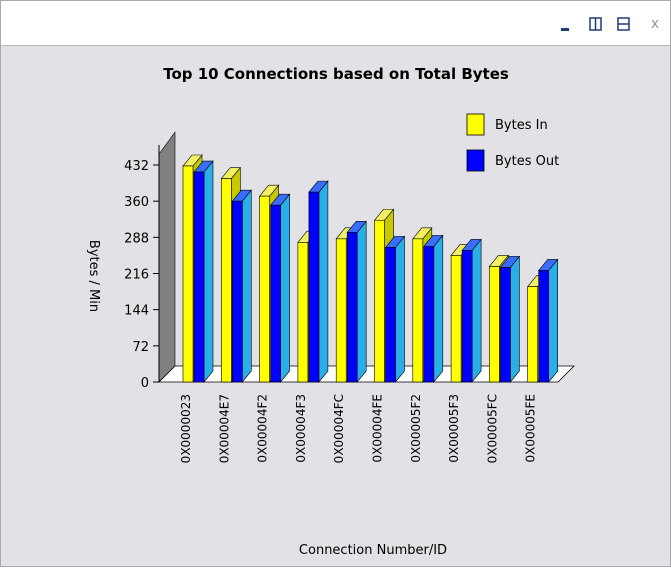 The width and height of the screenshot is (671, 570). Describe the element at coordinates (378, 428) in the screenshot. I see `x-tick-label: 0X00004FE` at that location.